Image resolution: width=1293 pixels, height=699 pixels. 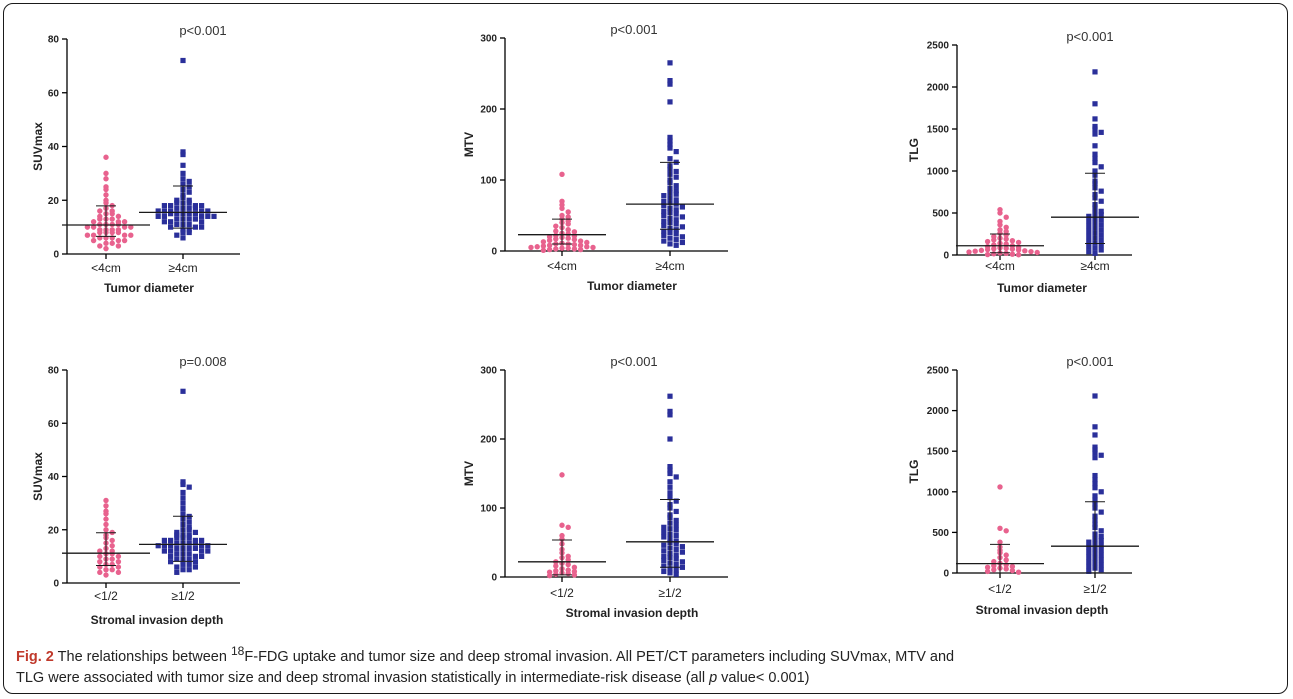 What do you see at coordinates (1094, 266) in the screenshot?
I see `x-category-label: ≥4cm` at bounding box center [1094, 266].